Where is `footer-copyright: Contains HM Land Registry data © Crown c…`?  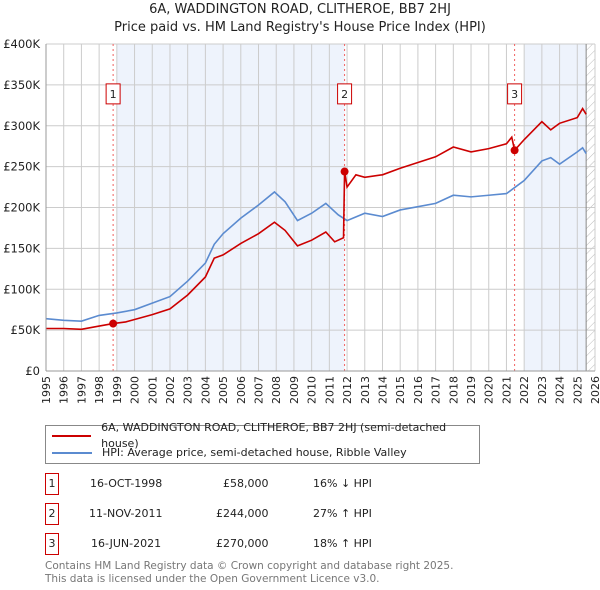 footer-copyright: Contains HM Land Registry data © Crown c… is located at coordinates (249, 566).